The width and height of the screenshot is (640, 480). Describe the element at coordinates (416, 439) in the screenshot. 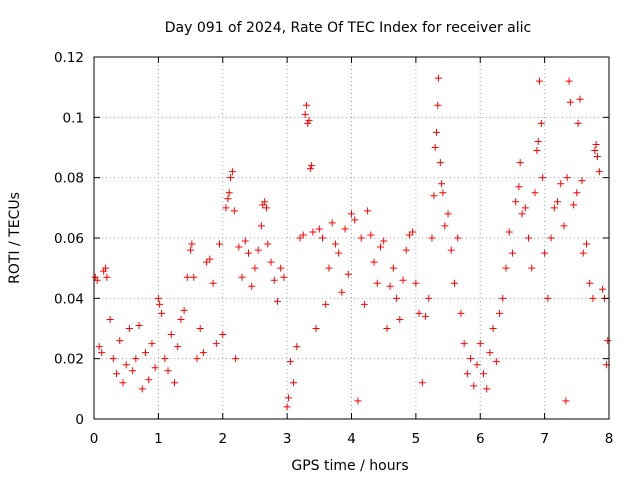

I see `x-tick-label: 5` at that location.